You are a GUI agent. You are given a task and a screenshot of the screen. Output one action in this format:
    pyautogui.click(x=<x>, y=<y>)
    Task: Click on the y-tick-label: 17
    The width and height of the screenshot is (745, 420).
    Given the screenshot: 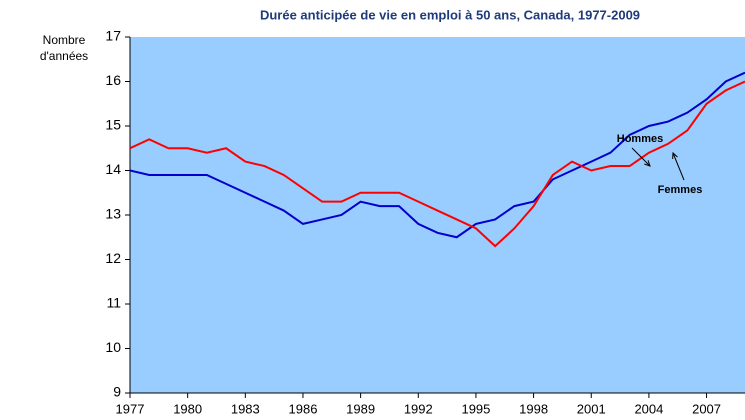 What is the action you would take?
    pyautogui.click(x=113, y=36)
    